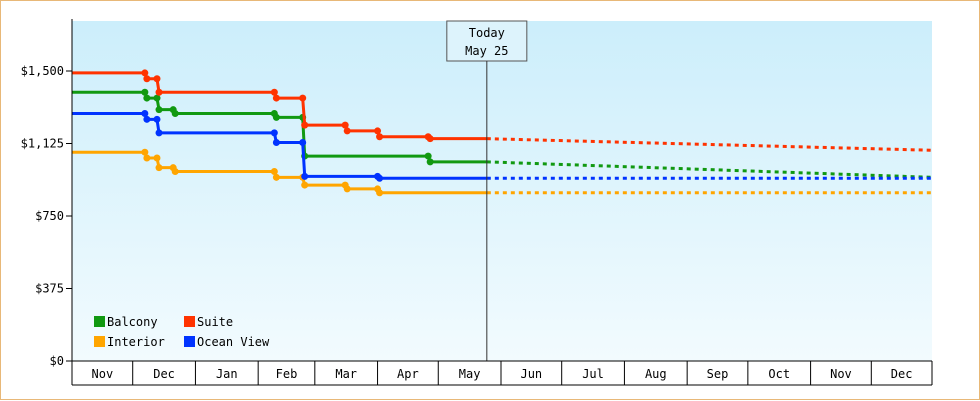 This screenshot has height=401, width=980. I want to click on legend: Balcony Suite Interior Ocean View, so click(182, 332).